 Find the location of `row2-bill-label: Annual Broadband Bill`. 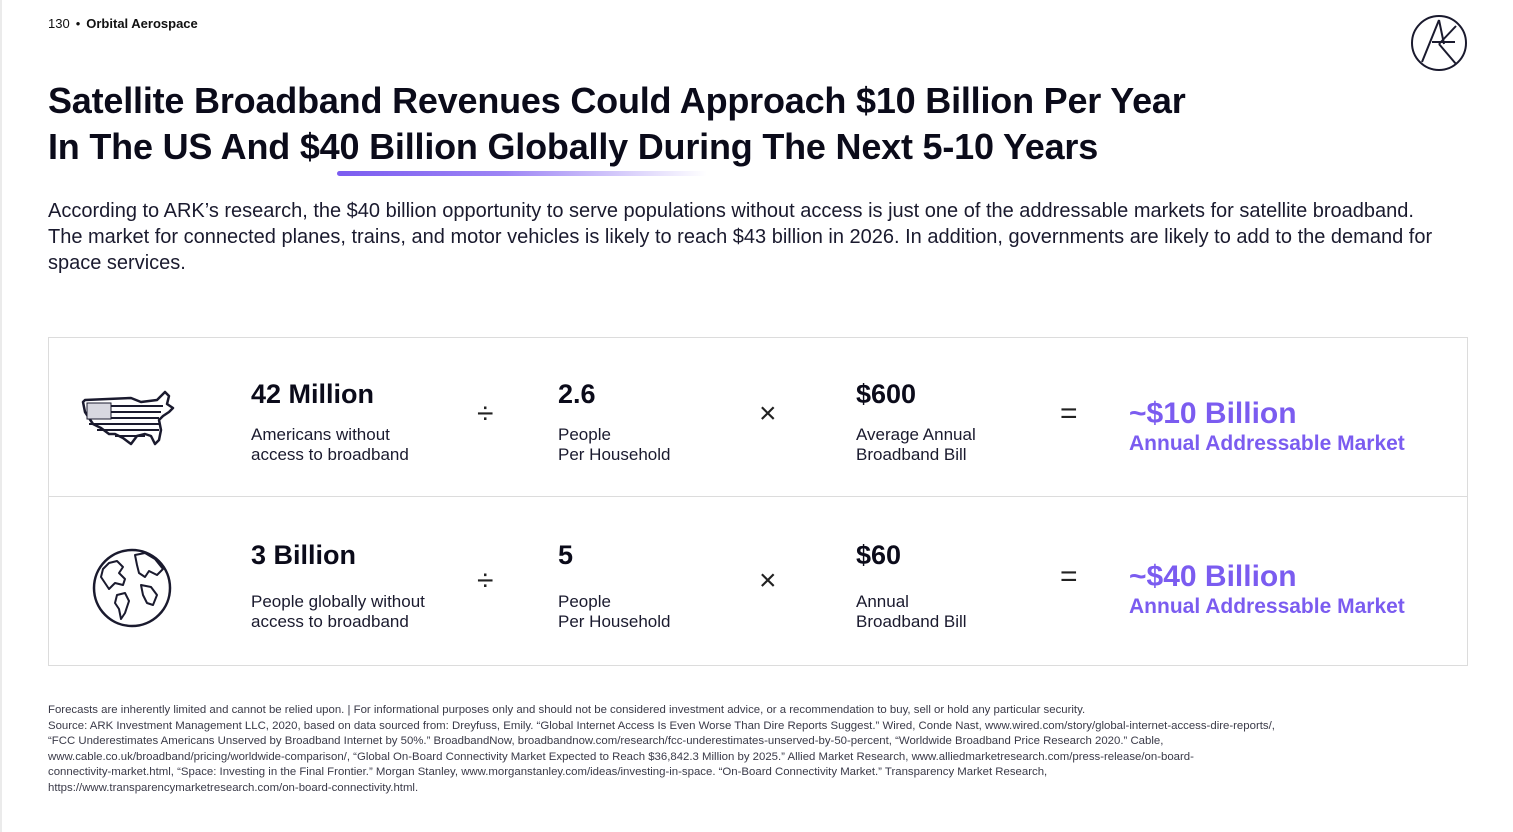

row2-bill-label: Annual Broadband Bill is located at coordinates (911, 611).